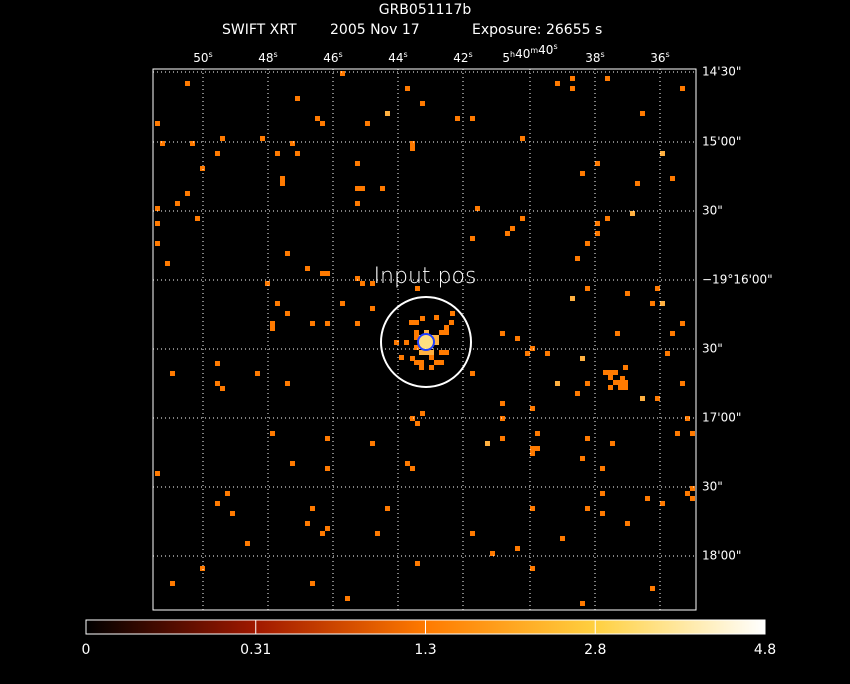 This screenshot has width=850, height=684. I want to click on label-part: 40, so click(545, 50).